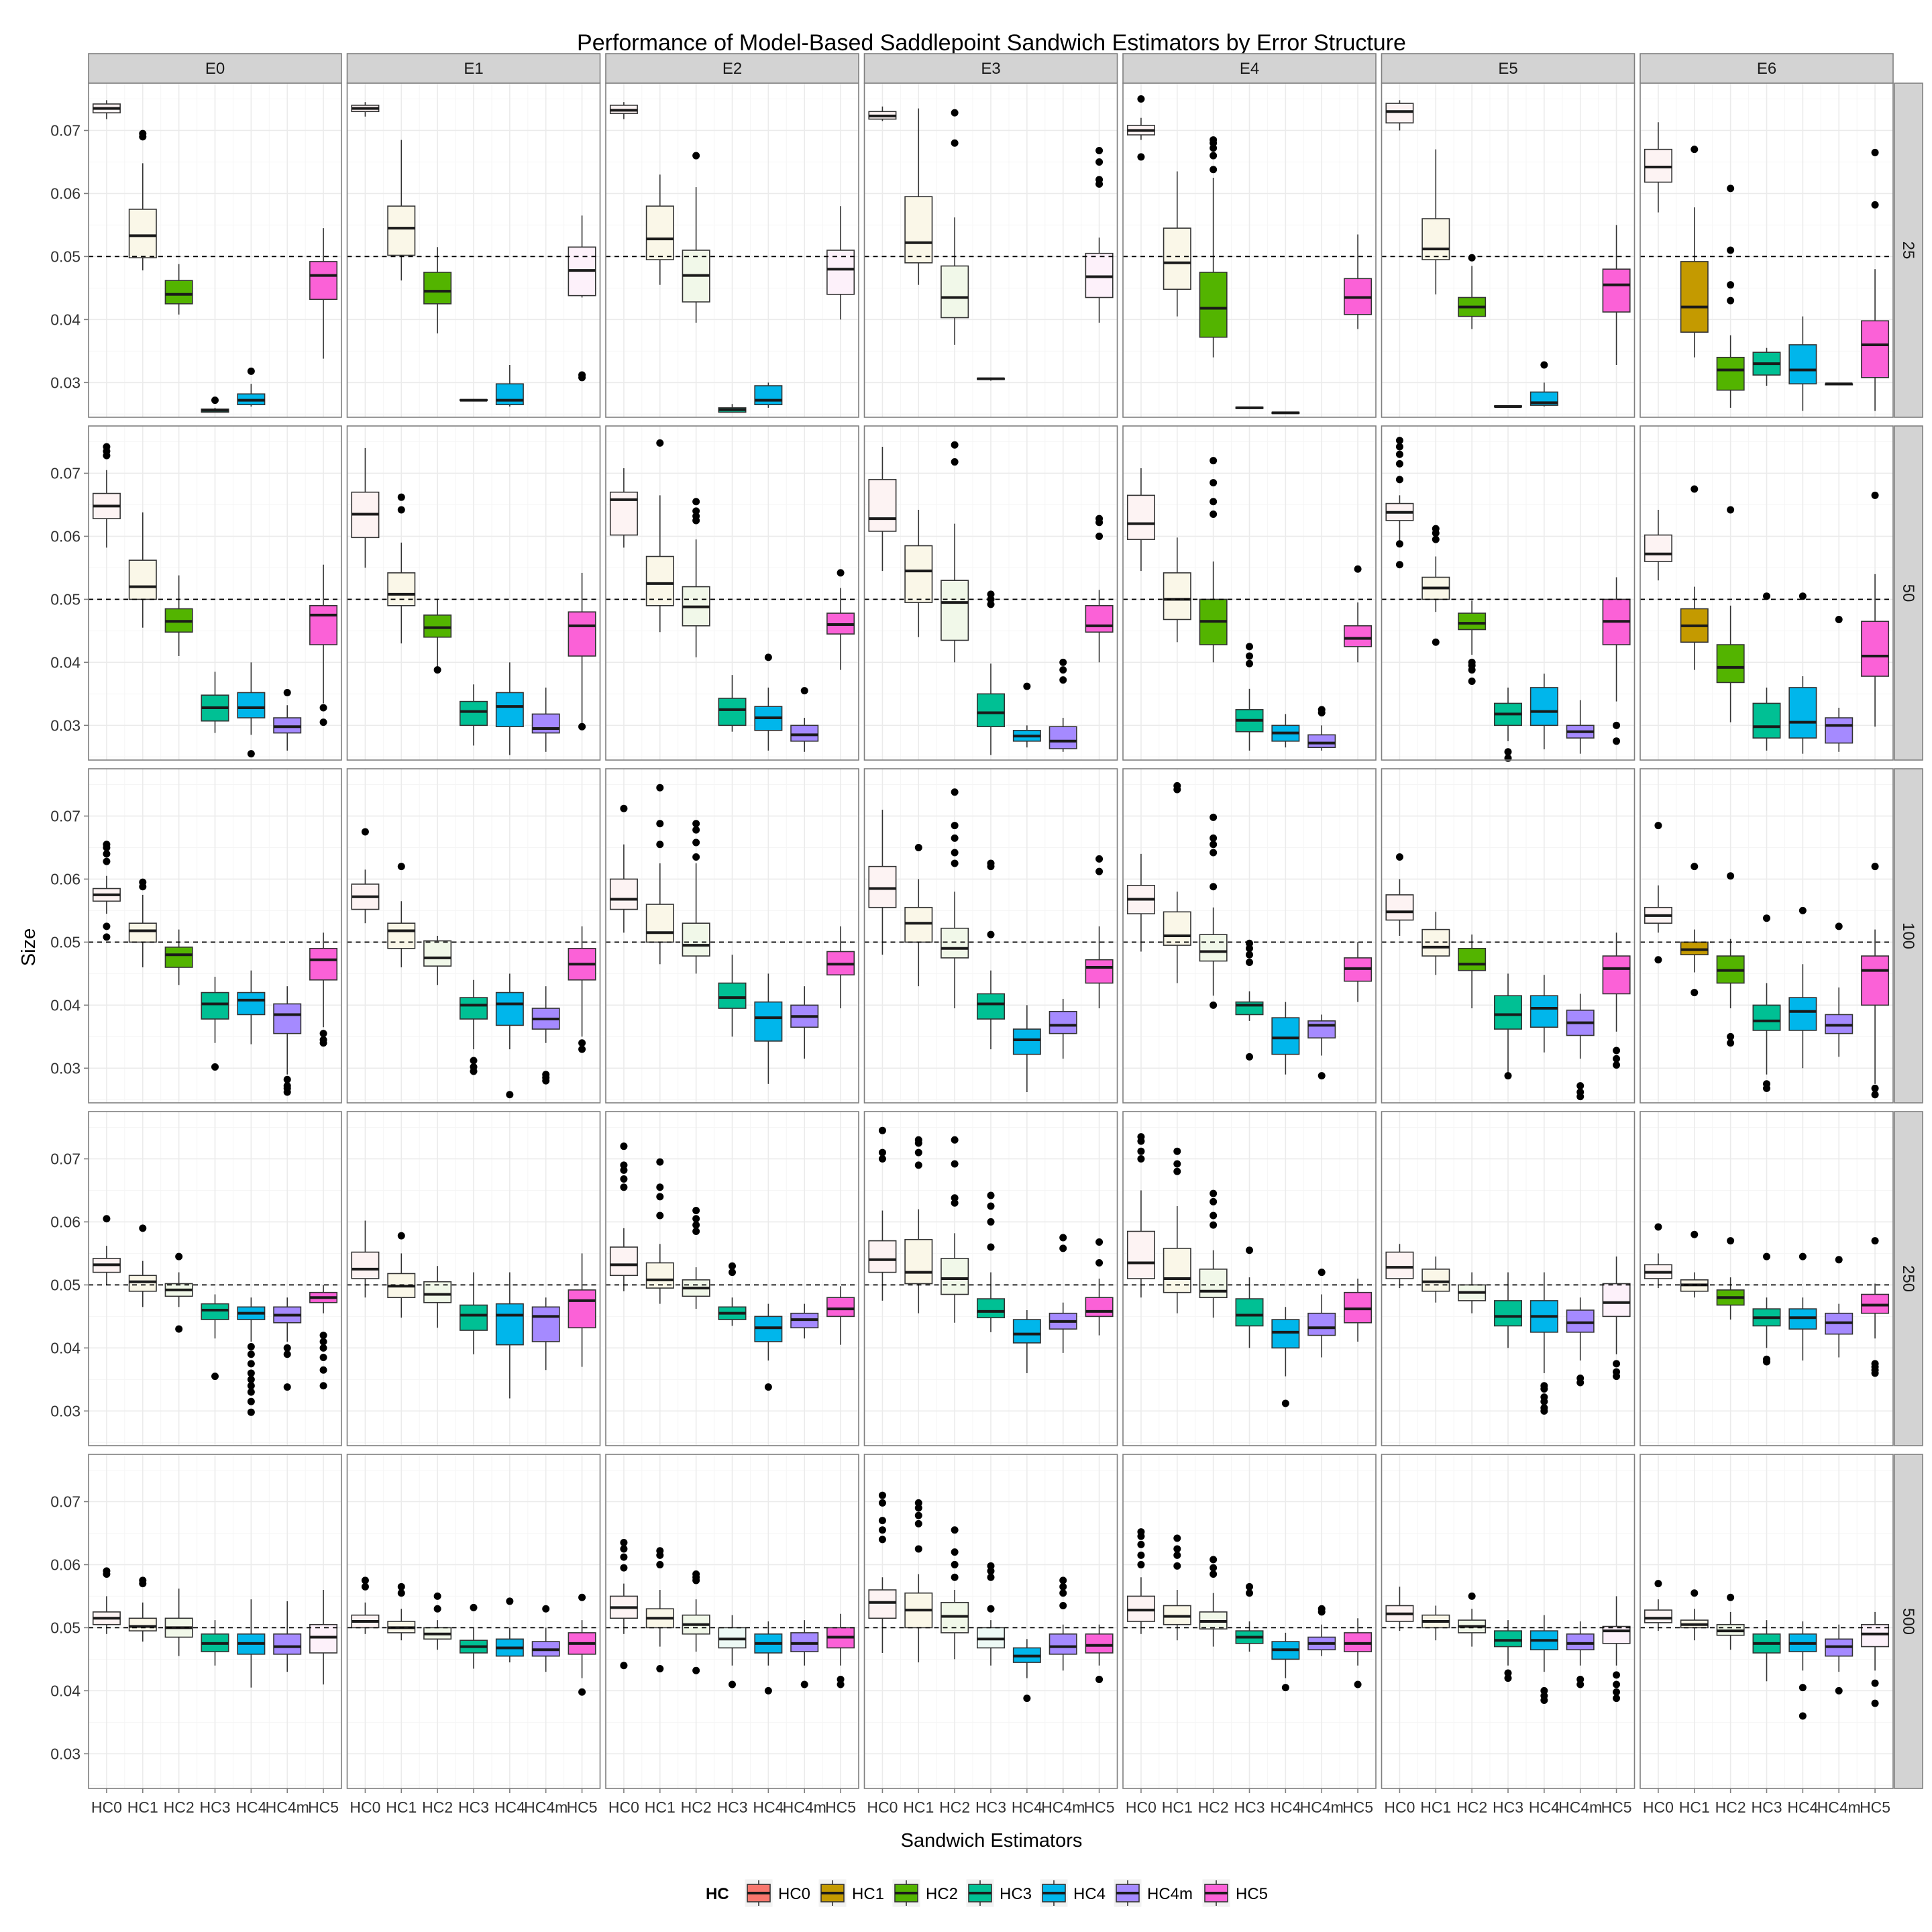 The height and width of the screenshot is (1932, 1932). I want to click on column-strip-label: E3, so click(990, 69).